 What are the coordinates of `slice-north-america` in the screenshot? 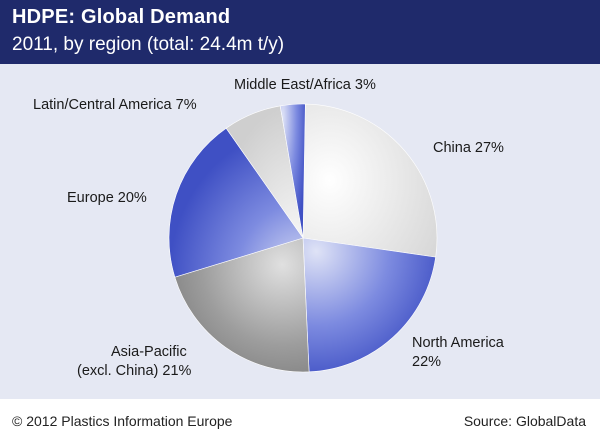 It's located at (369, 305).